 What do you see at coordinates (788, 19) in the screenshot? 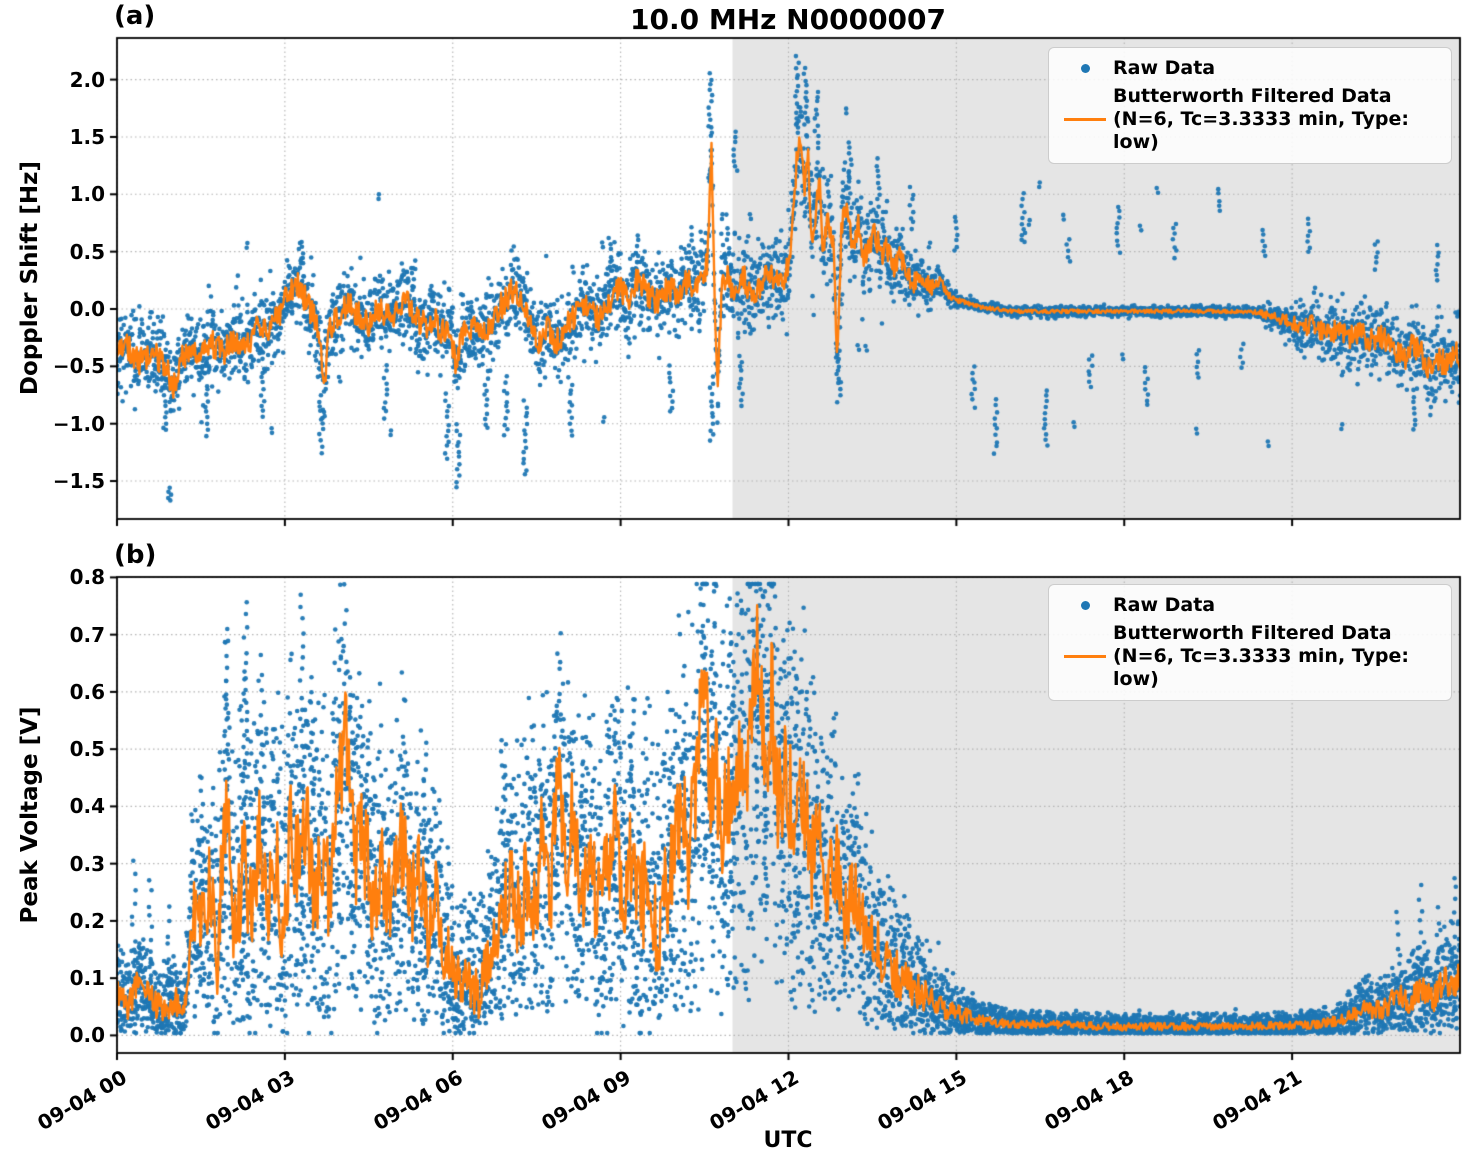
I see `figure-title: 10.0 MHz N0000007` at bounding box center [788, 19].